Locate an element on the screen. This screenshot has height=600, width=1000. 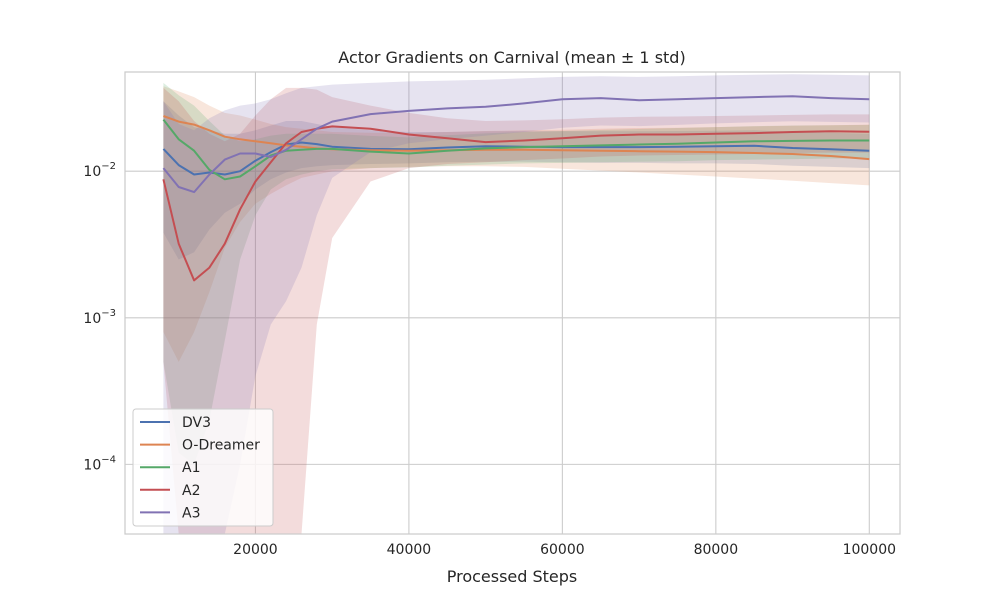
legend: DV3 O-Dreamer A1 A2 A3 is located at coordinates (203, 467).